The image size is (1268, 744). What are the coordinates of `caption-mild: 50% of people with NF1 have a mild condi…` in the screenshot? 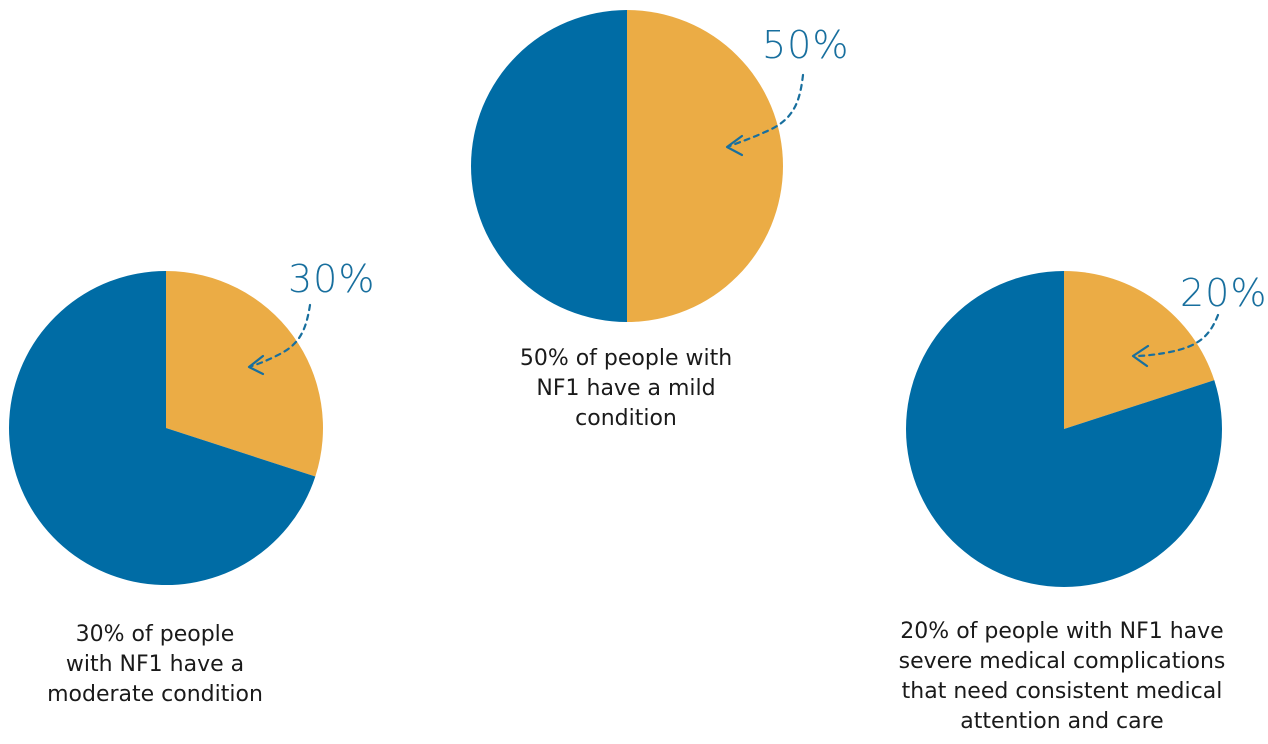 It's located at (626, 389).